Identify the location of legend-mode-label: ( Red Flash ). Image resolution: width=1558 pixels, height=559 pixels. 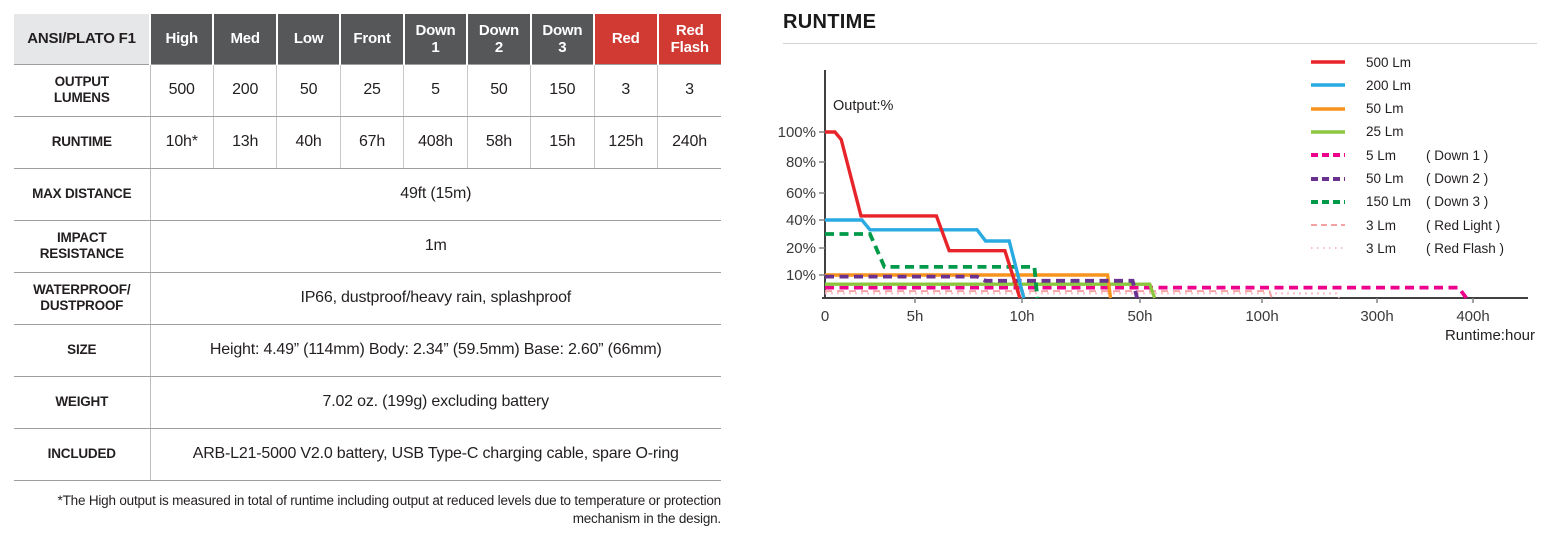
(1465, 248).